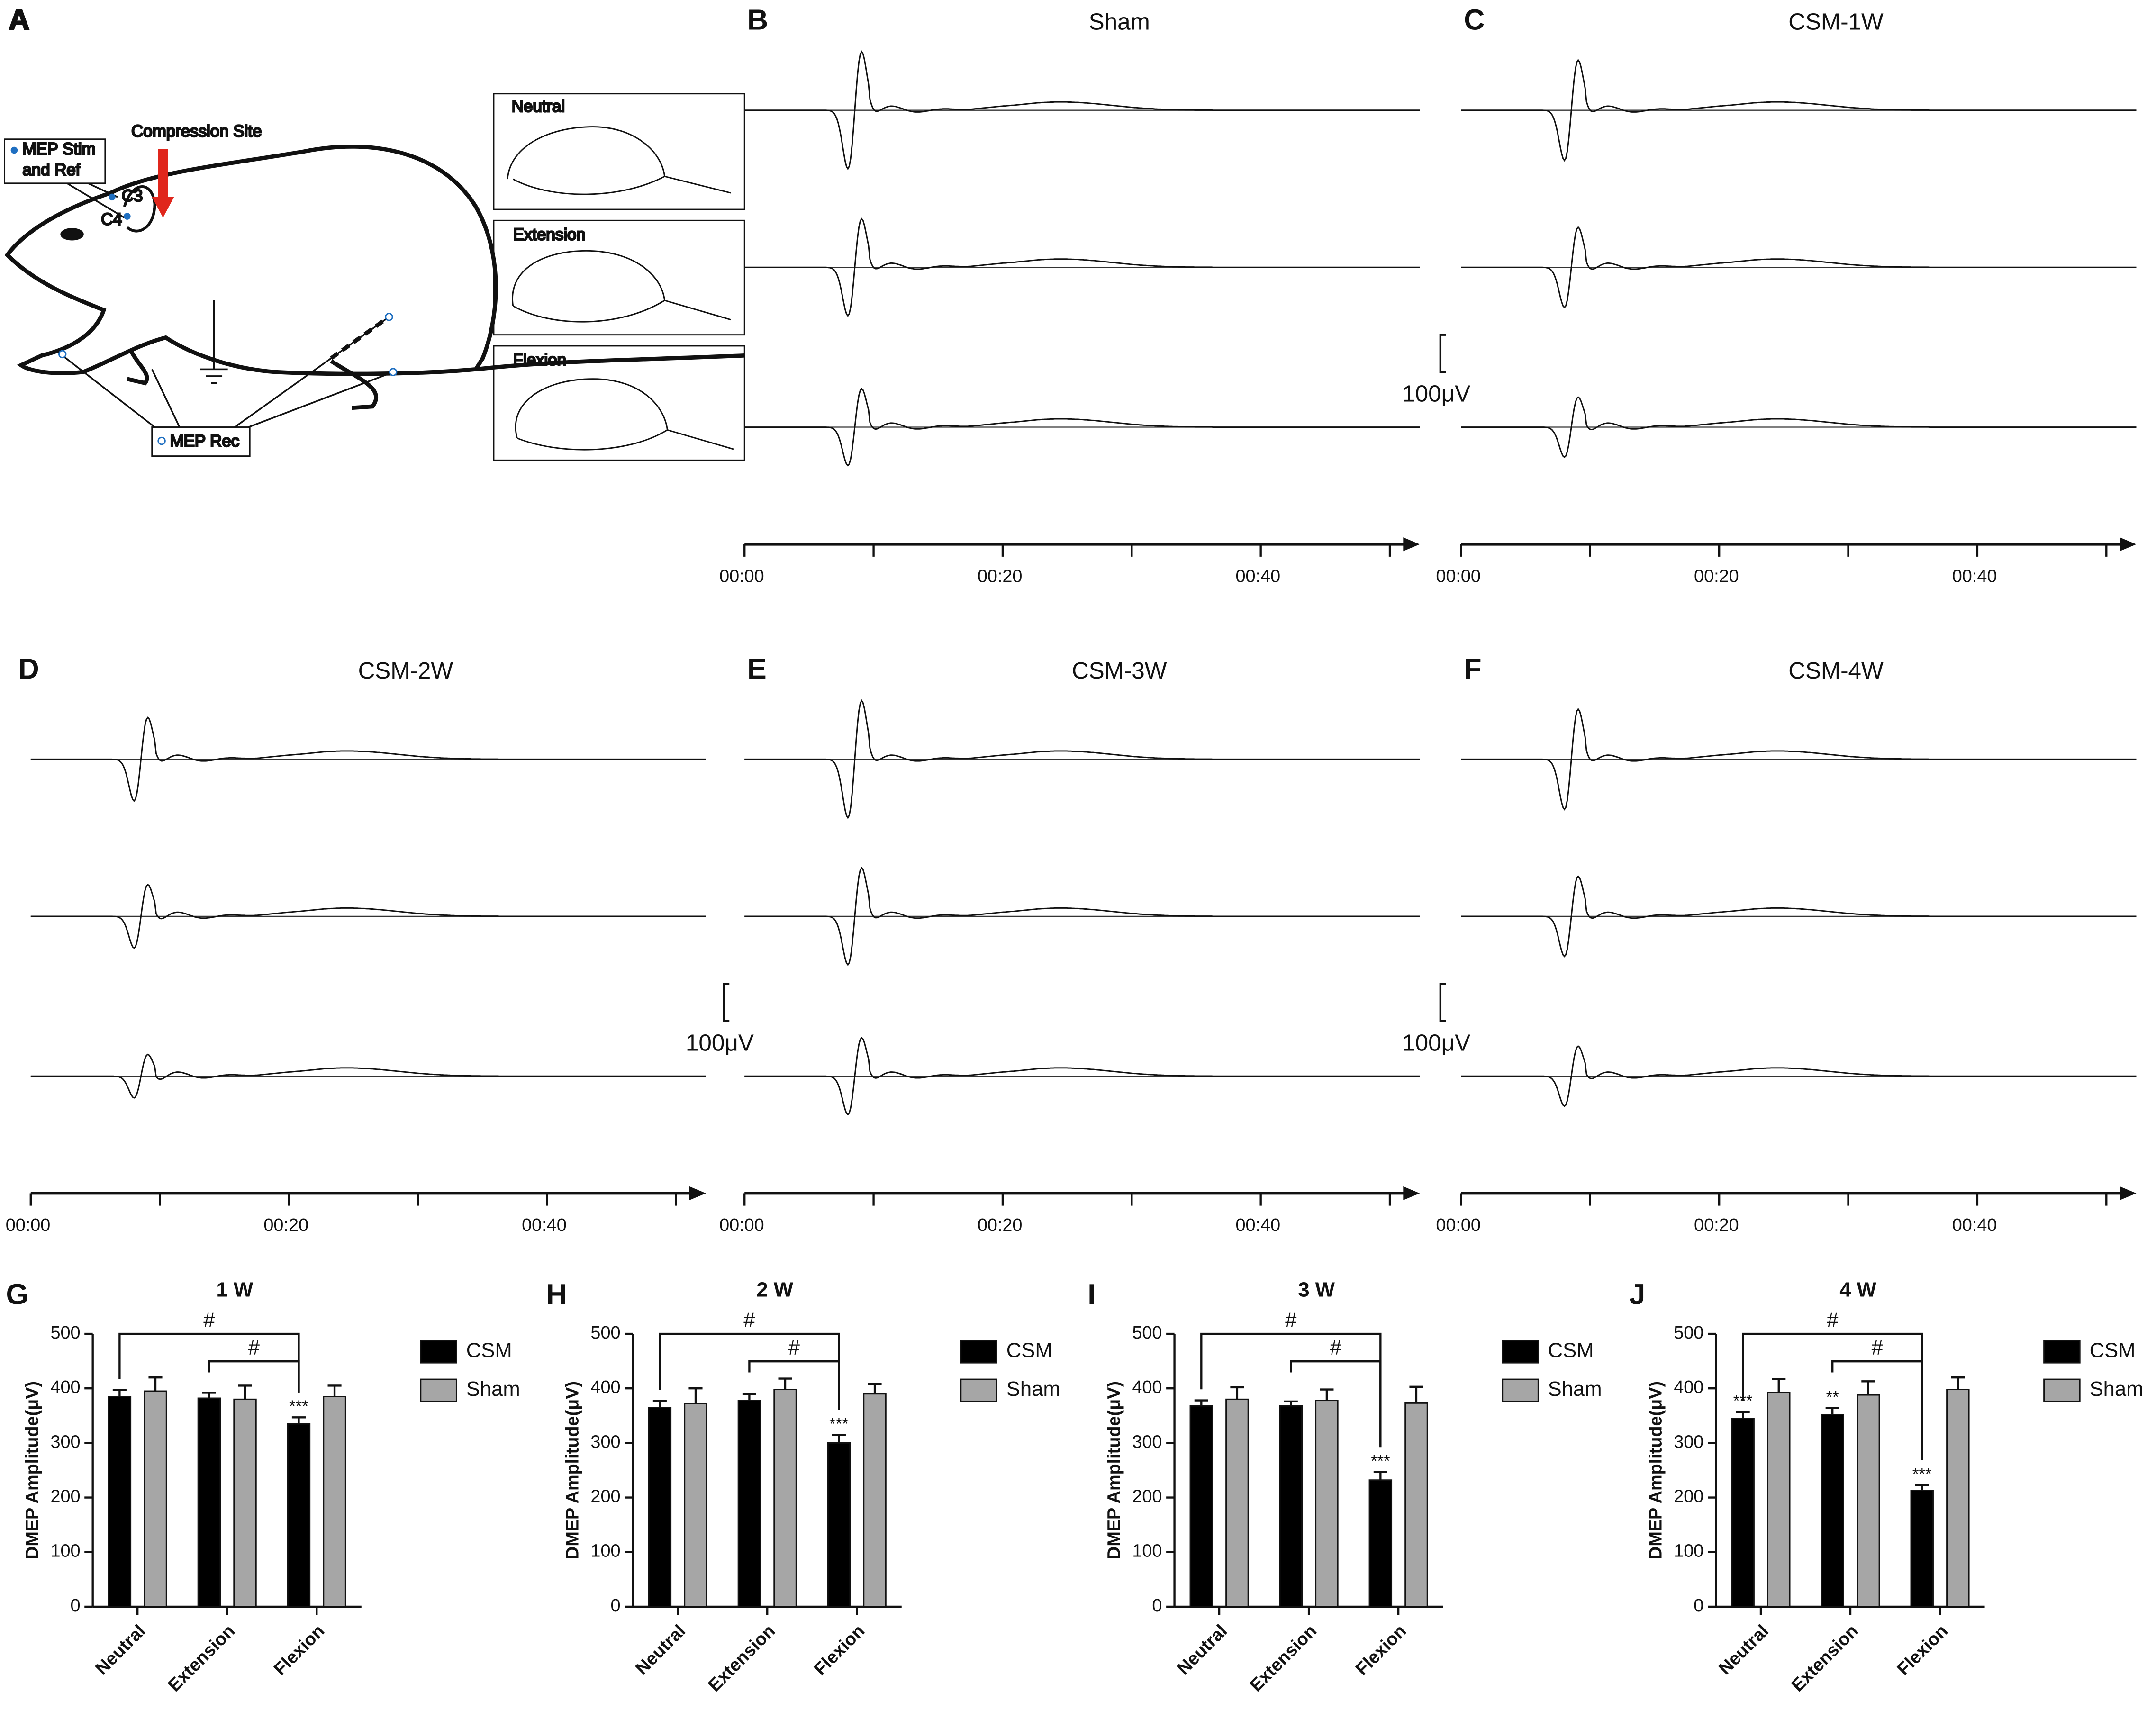 The width and height of the screenshot is (2156, 1710). Describe the element at coordinates (214, 342) in the screenshot. I see `ground-symbol` at that location.